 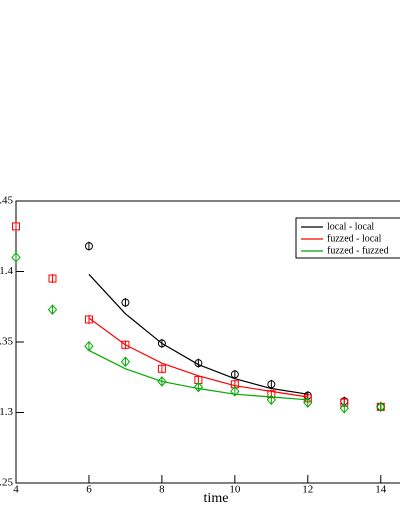 What do you see at coordinates (381, 490) in the screenshot?
I see `x-tick-label: 14` at bounding box center [381, 490].